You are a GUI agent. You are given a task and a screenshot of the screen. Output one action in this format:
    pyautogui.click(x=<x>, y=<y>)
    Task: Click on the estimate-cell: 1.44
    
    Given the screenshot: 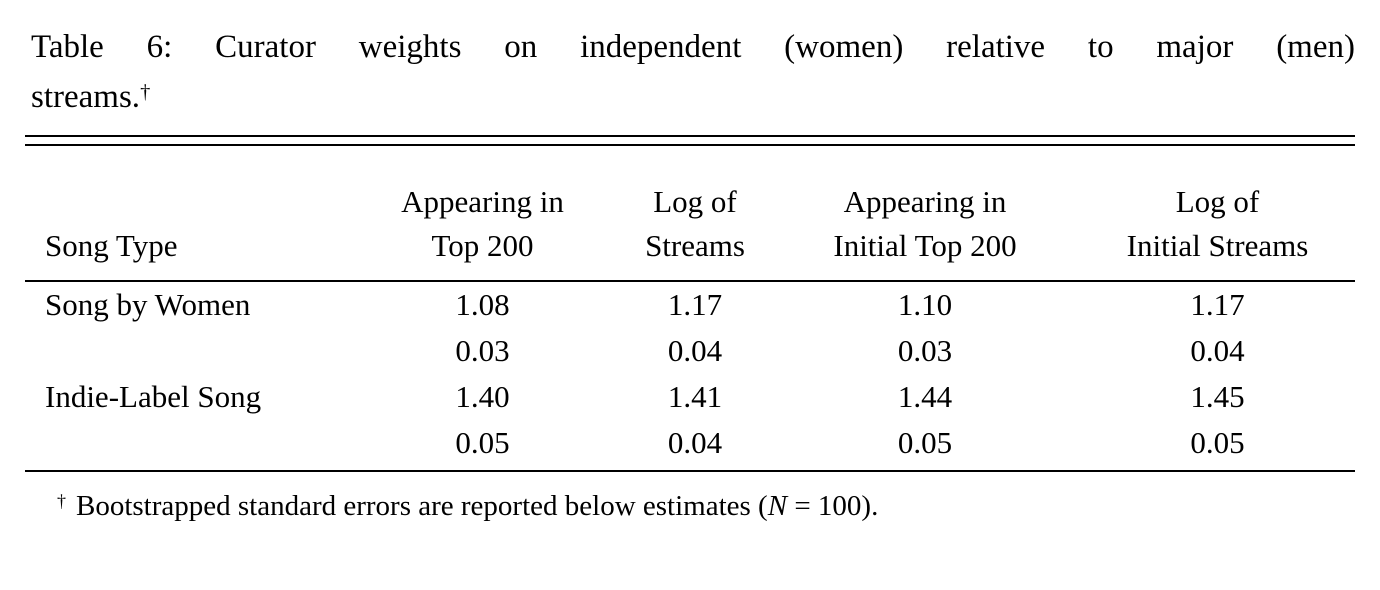 What is the action you would take?
    pyautogui.click(x=925, y=396)
    